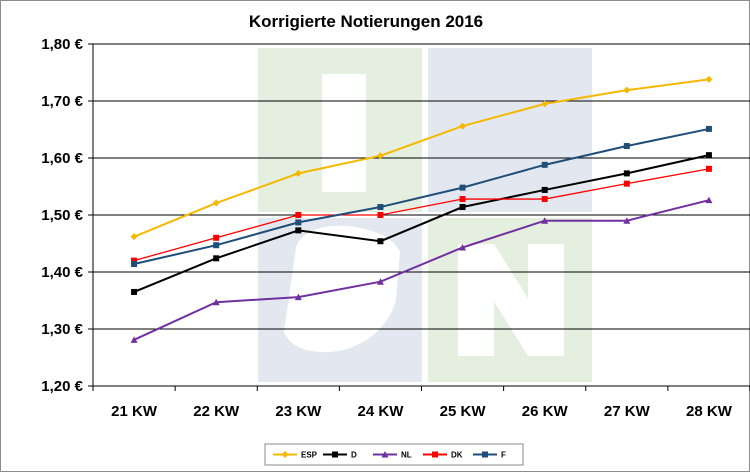  Describe the element at coordinates (309, 455) in the screenshot. I see `legend-label: ESP` at that location.